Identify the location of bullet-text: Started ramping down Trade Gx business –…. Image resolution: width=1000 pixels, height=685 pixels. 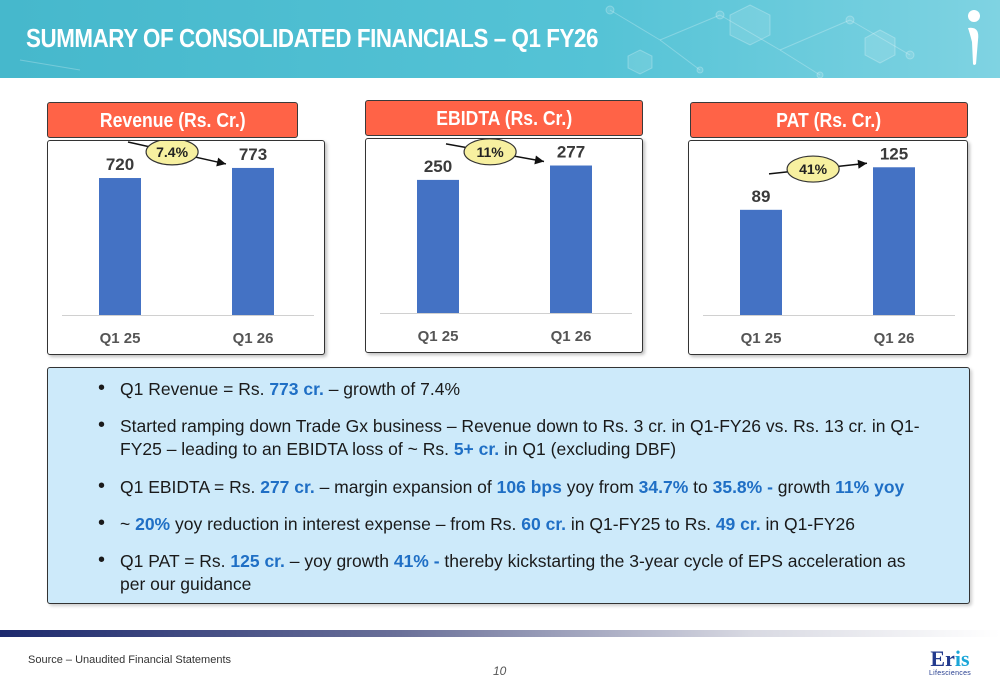
(520, 437).